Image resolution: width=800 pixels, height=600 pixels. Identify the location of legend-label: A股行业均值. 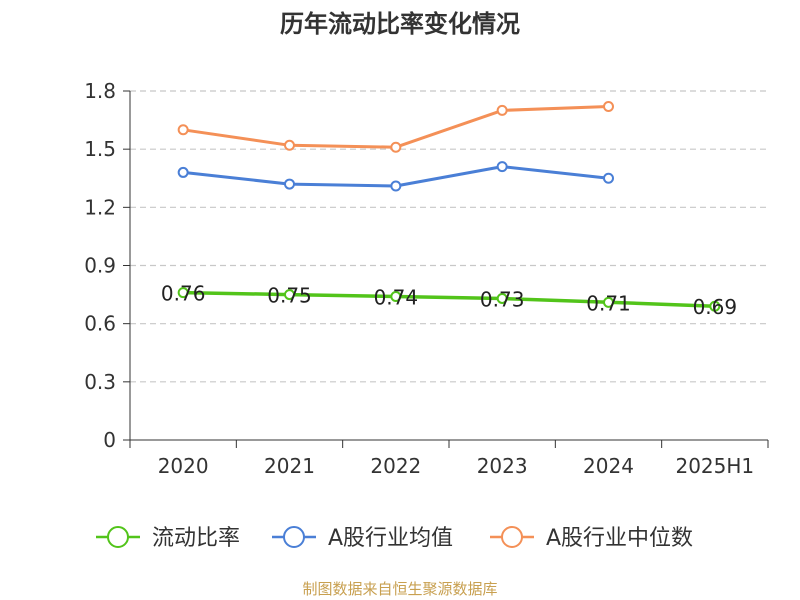
(390, 538).